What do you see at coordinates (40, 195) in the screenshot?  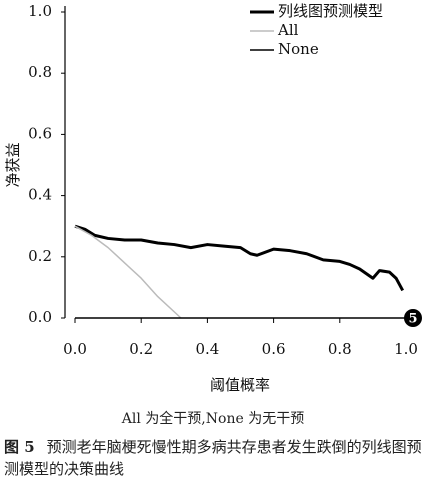 I see `y-tick-label: 0.4` at bounding box center [40, 195].